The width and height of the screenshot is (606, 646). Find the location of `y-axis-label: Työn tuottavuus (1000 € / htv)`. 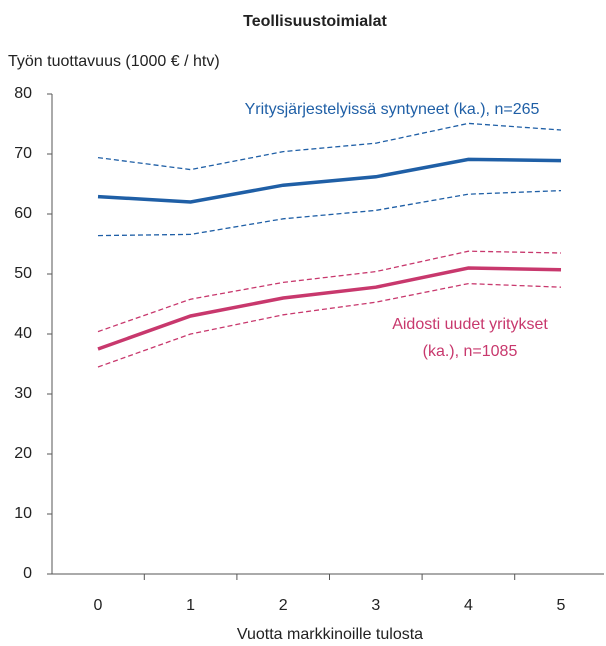

y-axis-label: Työn tuottavuus (1000 € / htv) is located at coordinates (114, 61).